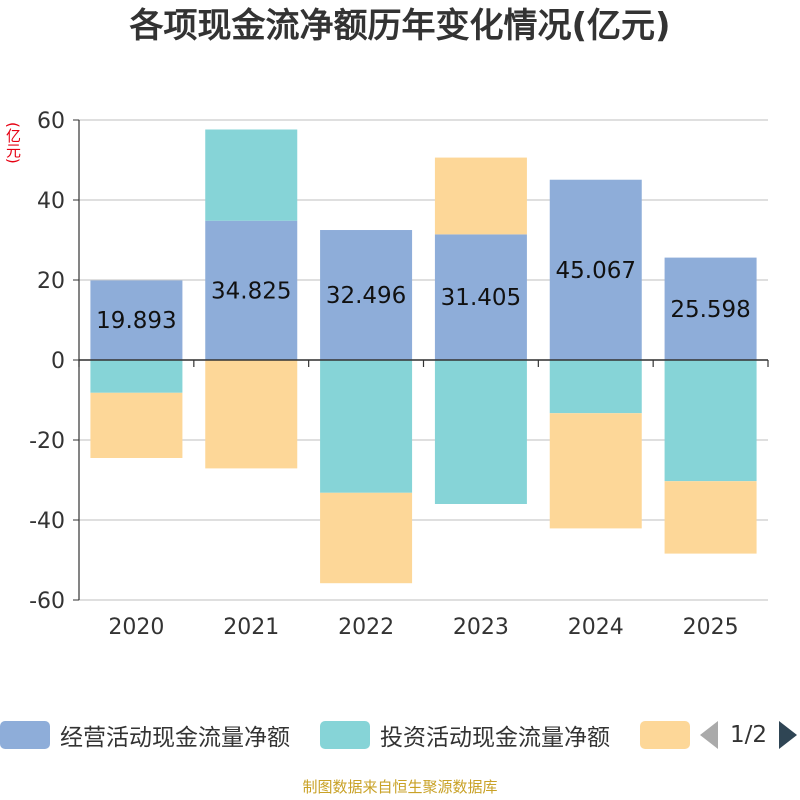 This screenshot has width=800, height=800. I want to click on bar-operating-2024, so click(595, 269).